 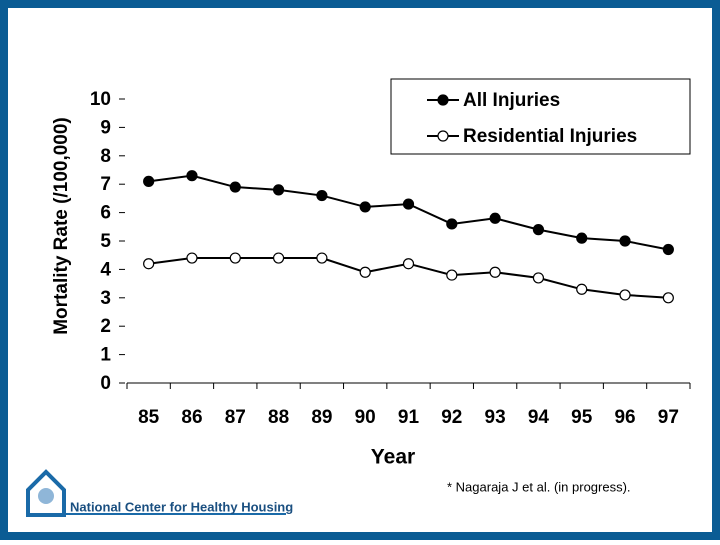 What do you see at coordinates (321, 417) in the screenshot?
I see `x-tick-label: 89` at bounding box center [321, 417].